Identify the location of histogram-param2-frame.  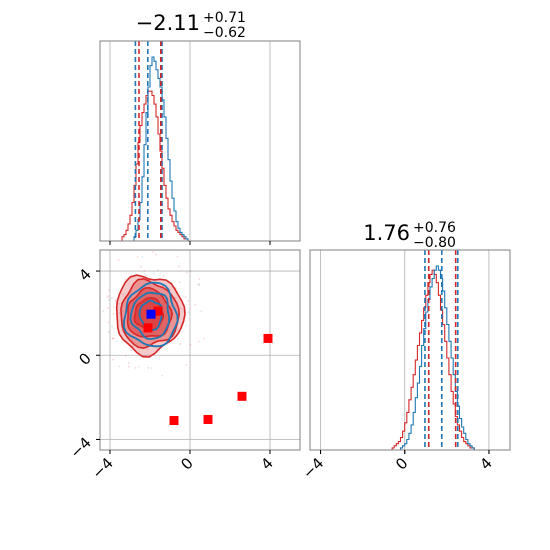
(410, 350).